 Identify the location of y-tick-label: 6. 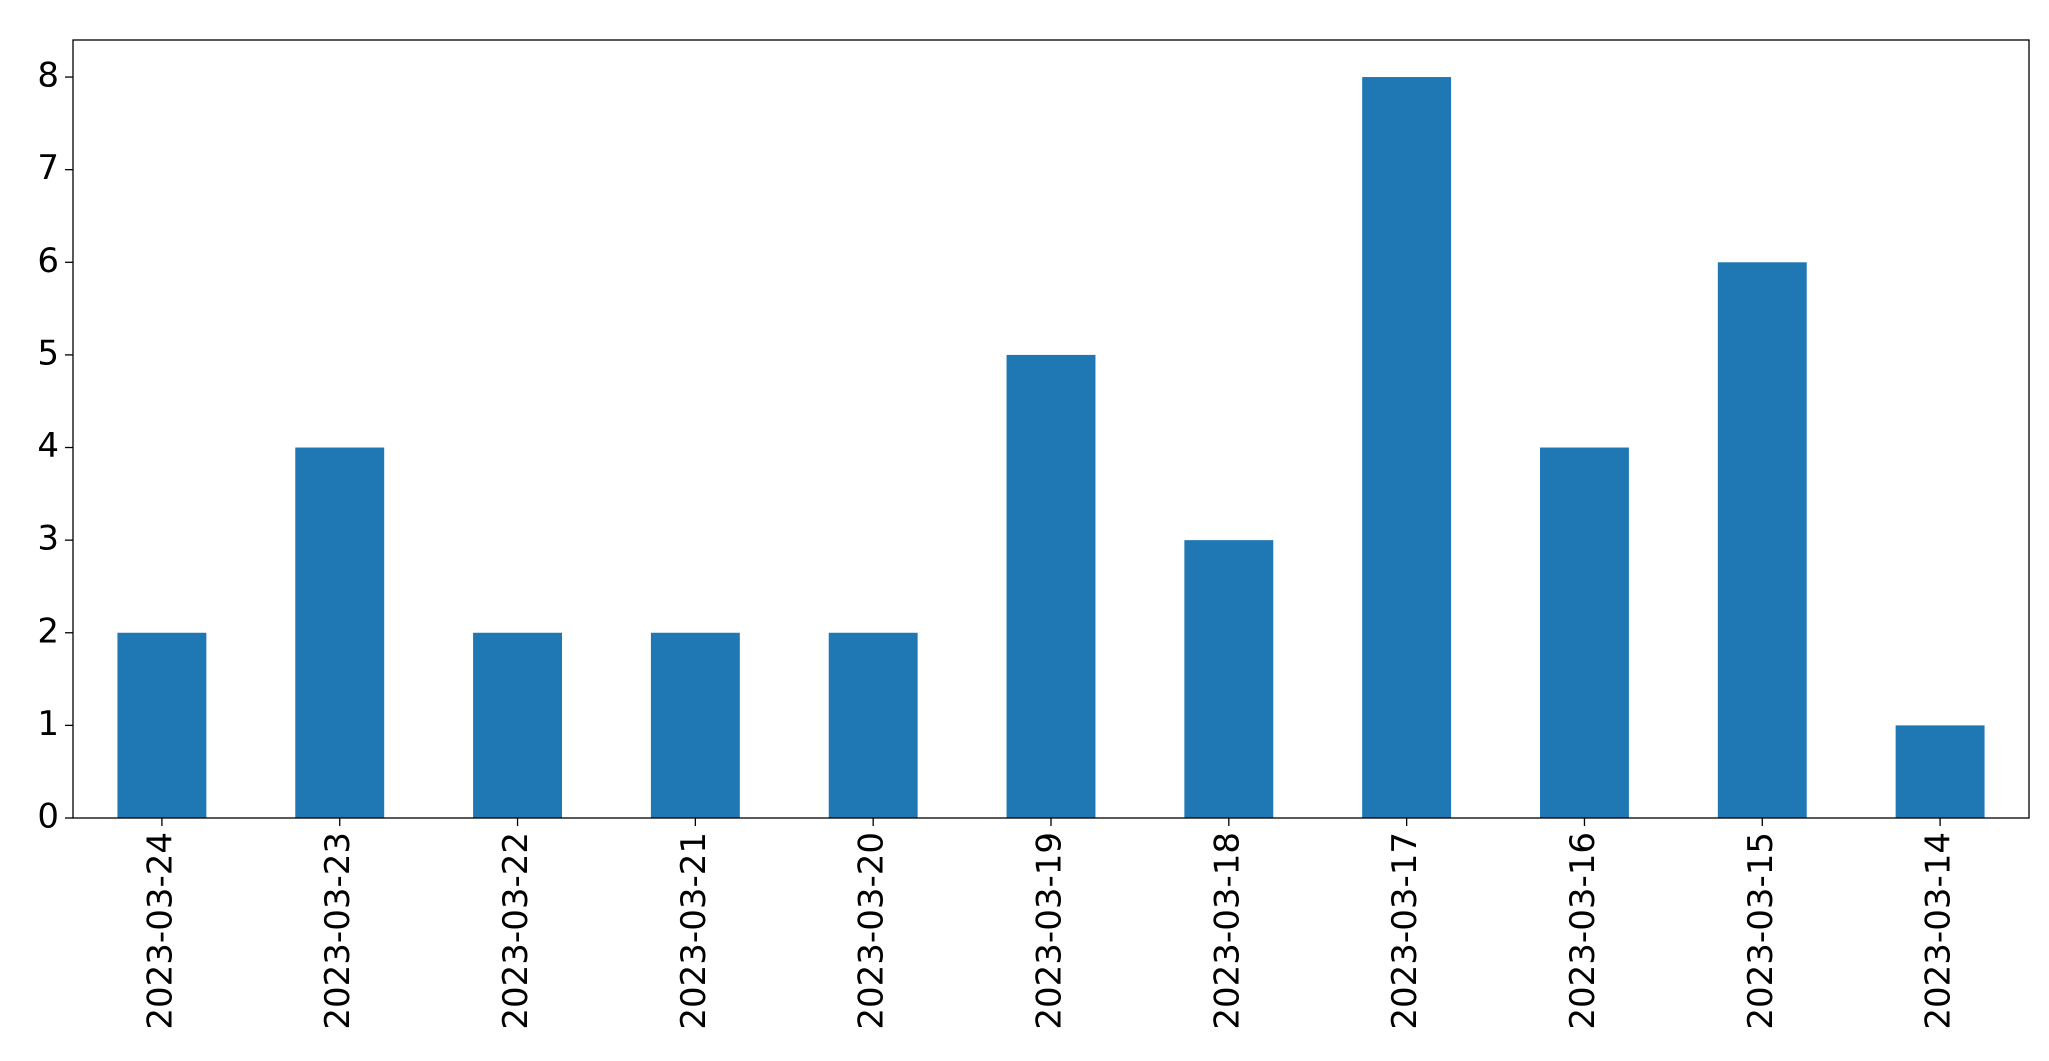
(48, 261).